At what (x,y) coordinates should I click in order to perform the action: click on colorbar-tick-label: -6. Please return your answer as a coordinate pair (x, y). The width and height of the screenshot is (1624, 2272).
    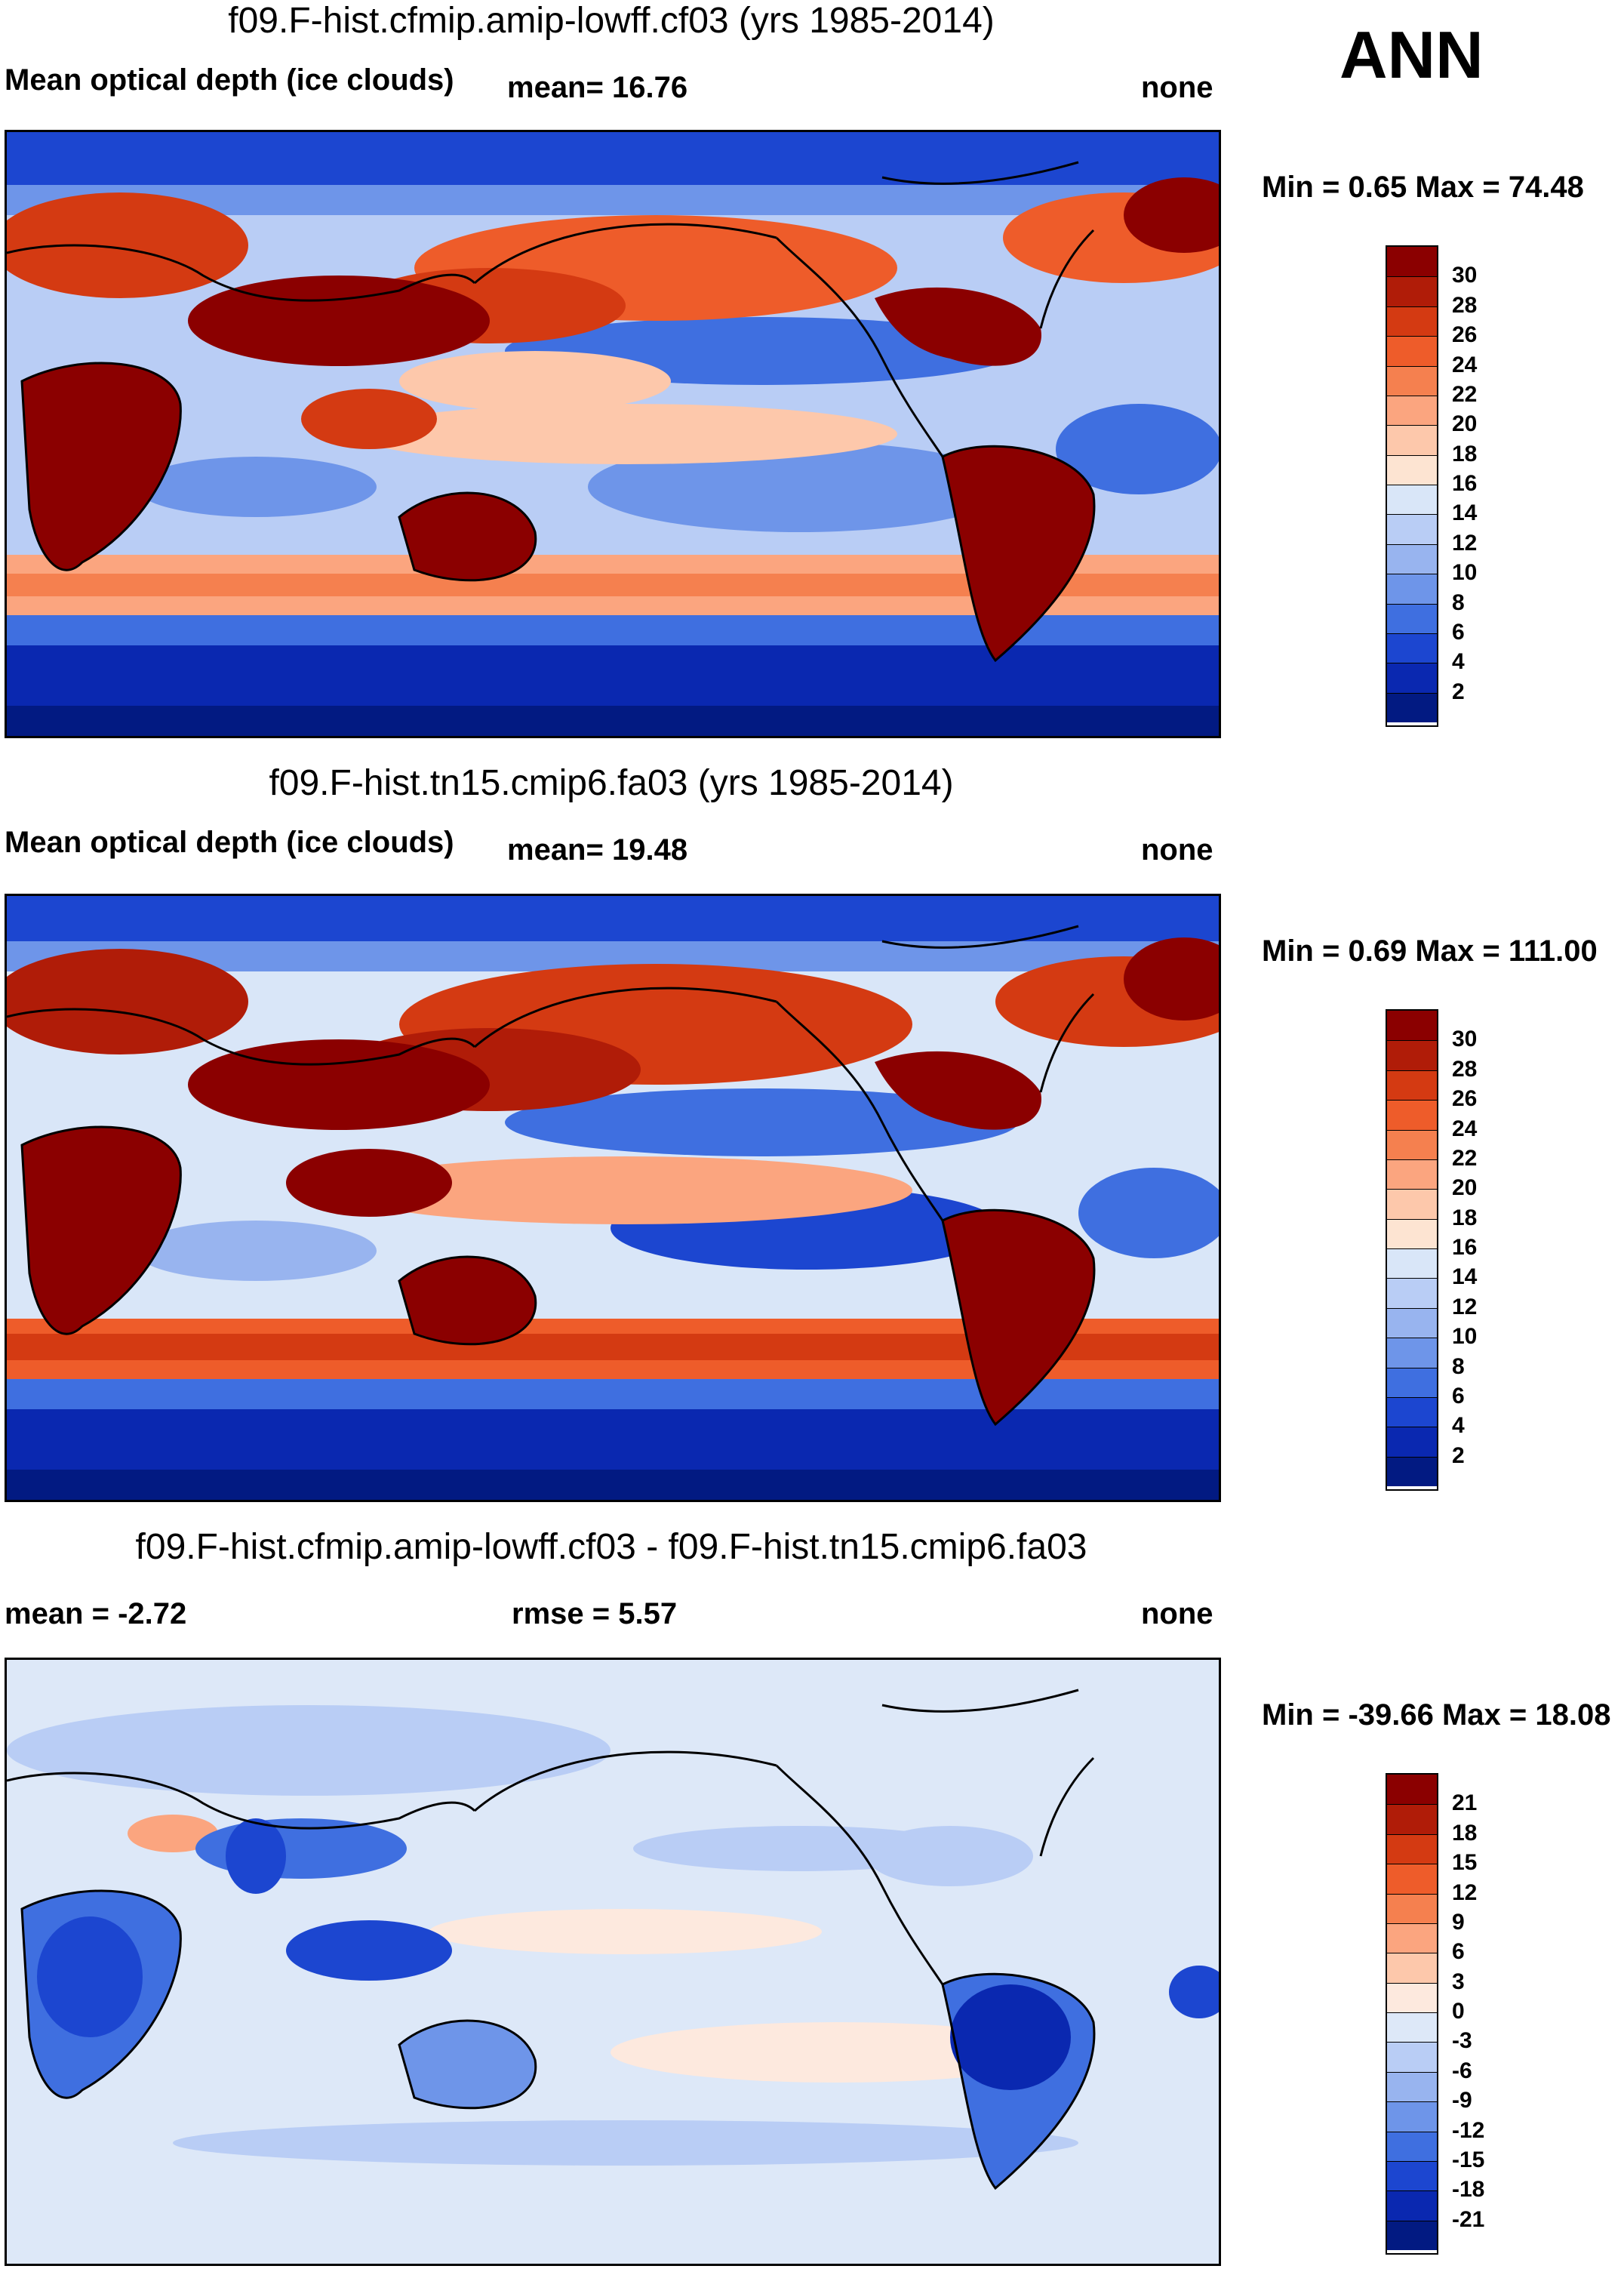
    Looking at the image, I should click on (1462, 2070).